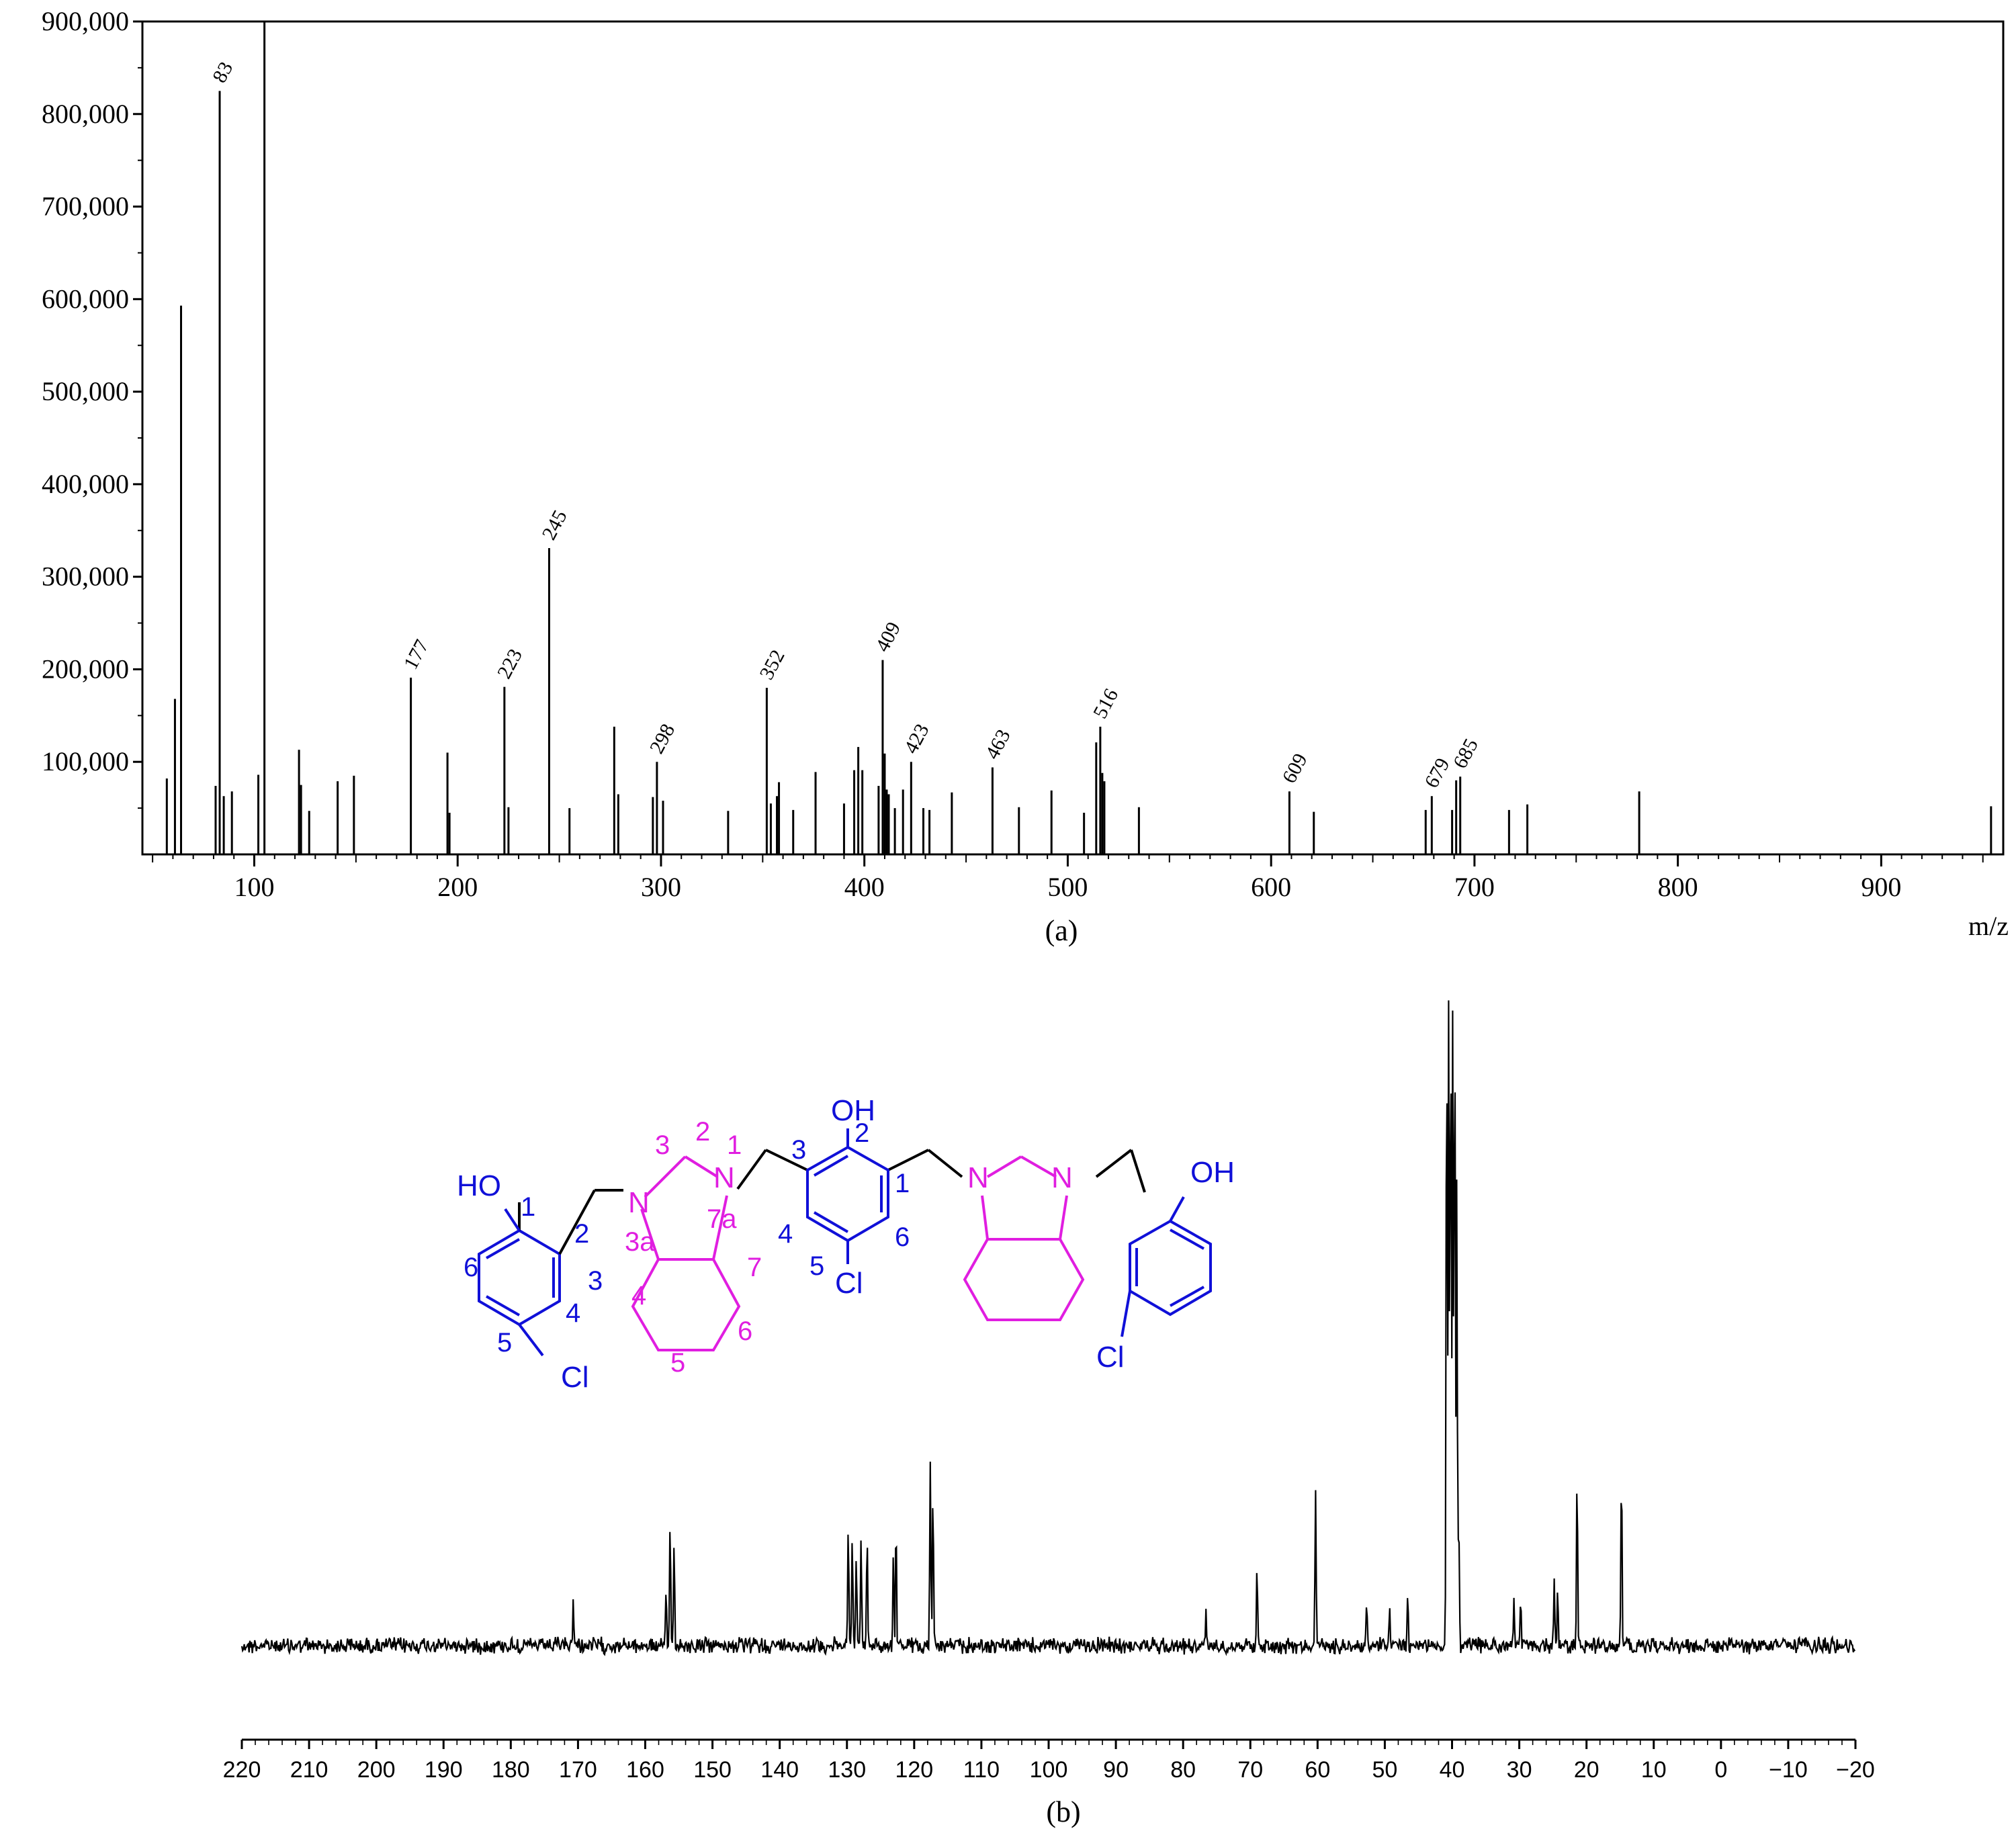  Describe the element at coordinates (578, 1770) in the screenshot. I see `nmr-x-tick-label: 170` at that location.